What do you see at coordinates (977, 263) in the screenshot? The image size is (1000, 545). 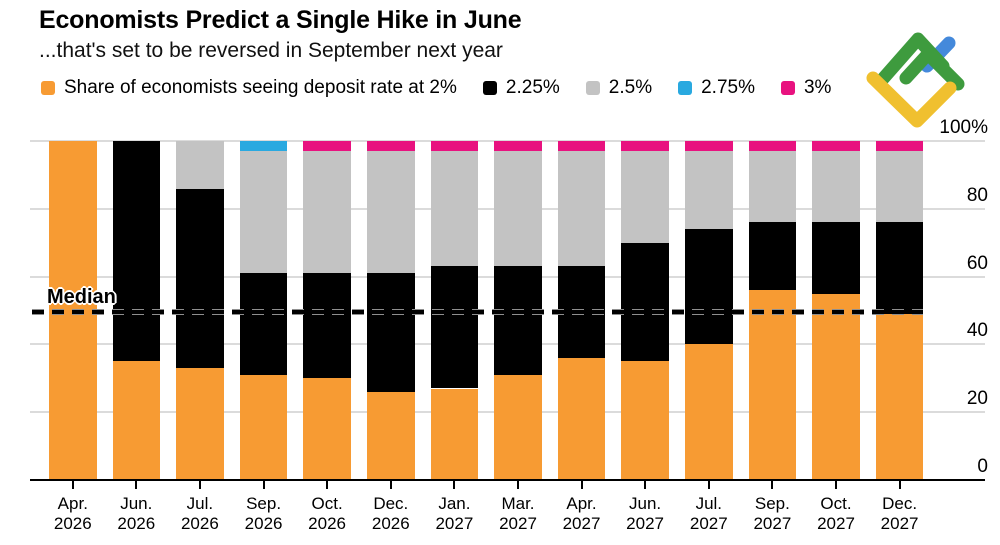 I see `y-label-60: 60` at bounding box center [977, 263].